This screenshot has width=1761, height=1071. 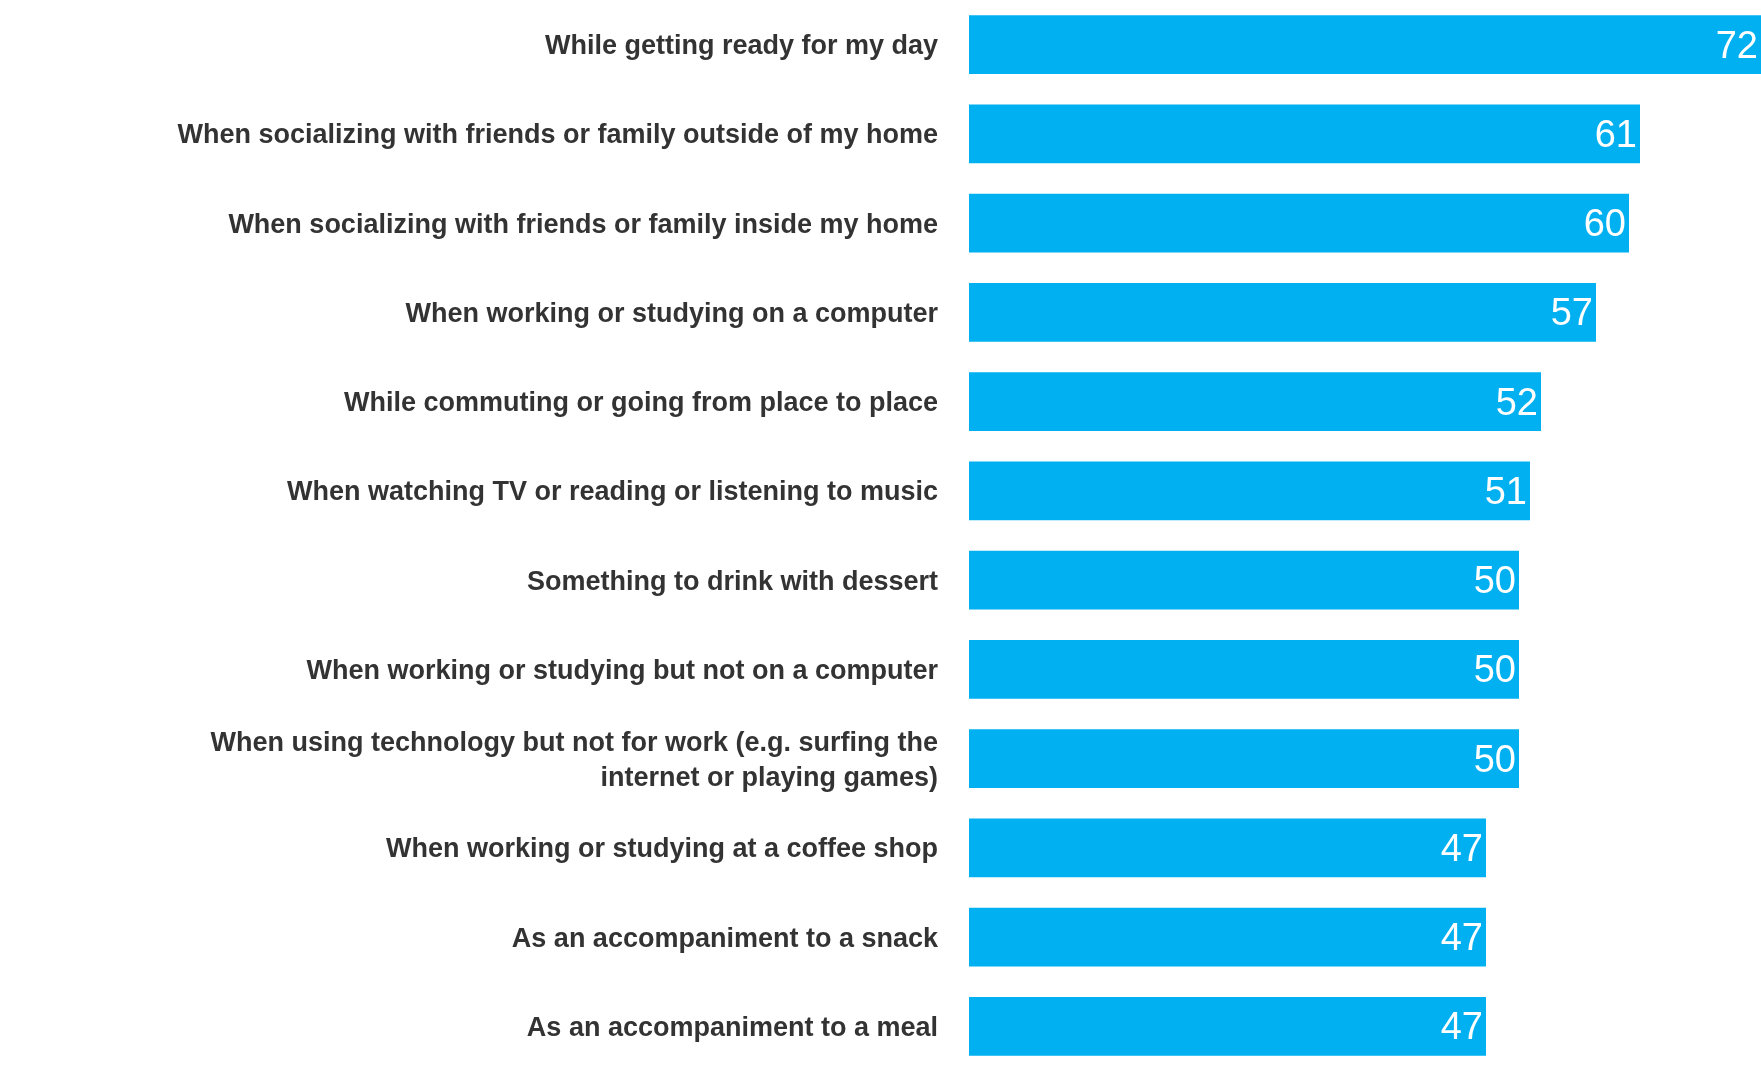 What do you see at coordinates (1516, 401) in the screenshot?
I see `data-label: 52` at bounding box center [1516, 401].